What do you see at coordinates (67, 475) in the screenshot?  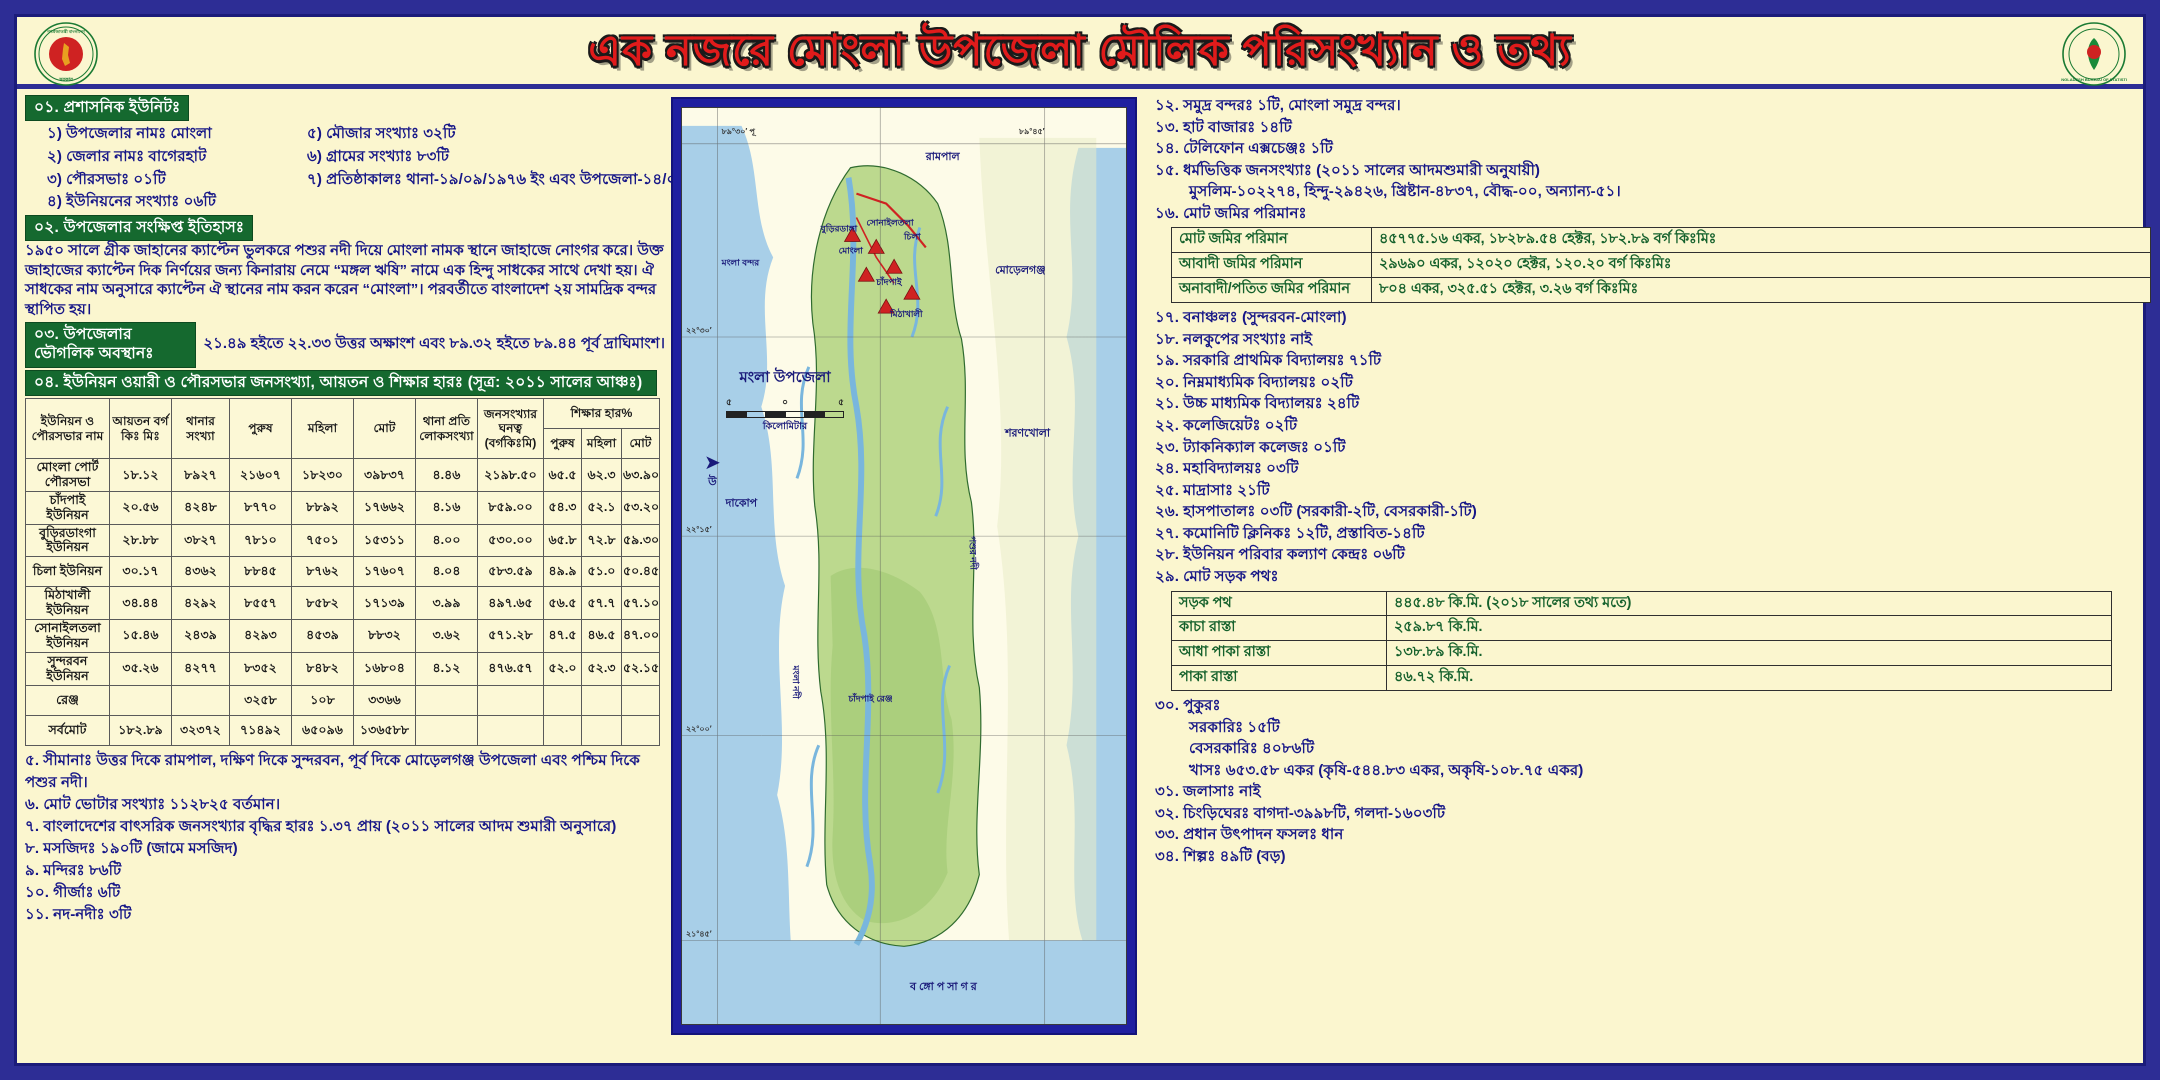 I see `union-name-cell: মোংলা পোর্ট পৌরসভা` at bounding box center [67, 475].